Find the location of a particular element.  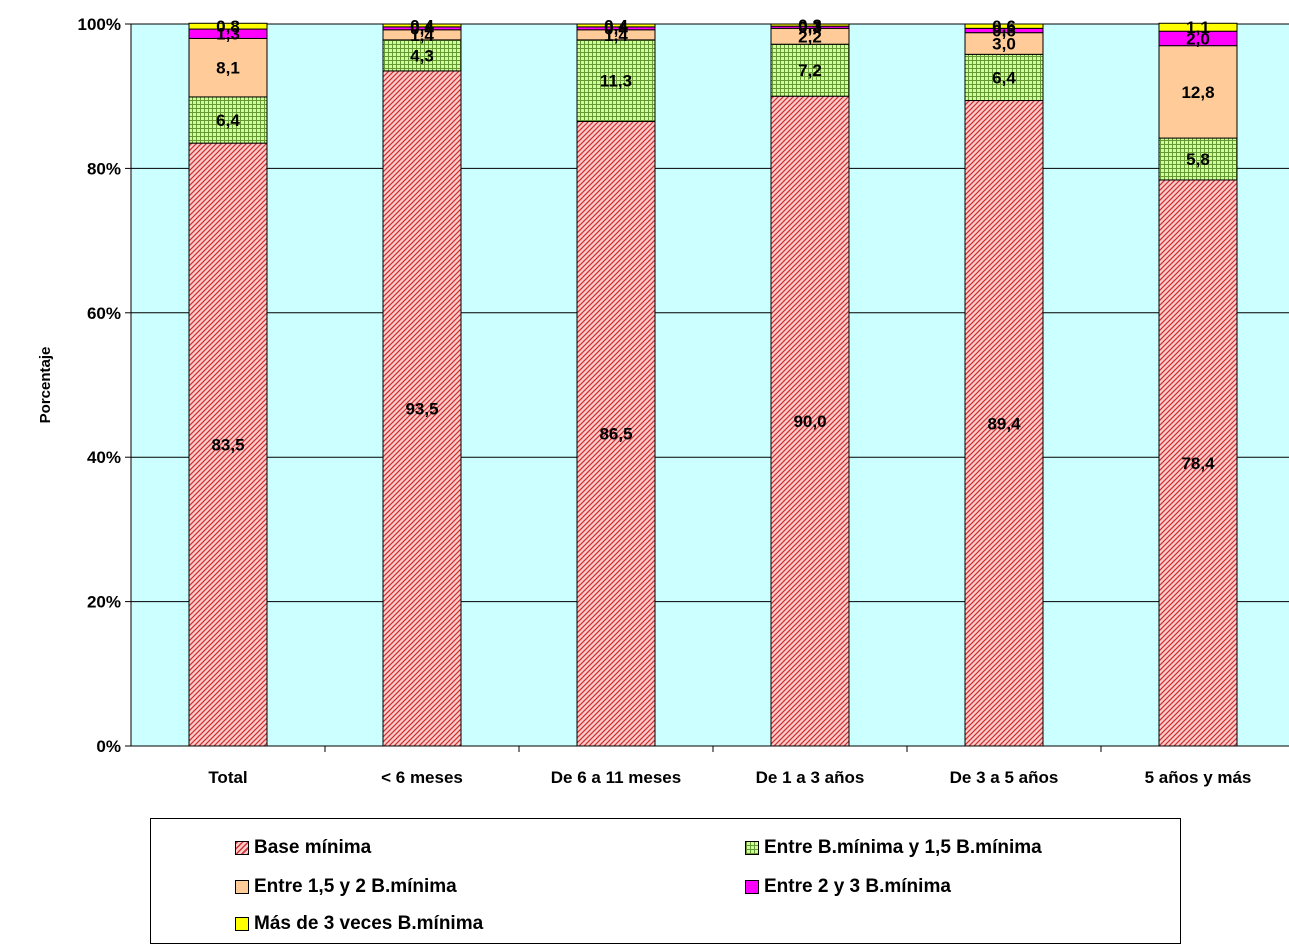

legend-item-mas-3: Más de 3 veces B.mínima is located at coordinates (359, 924).